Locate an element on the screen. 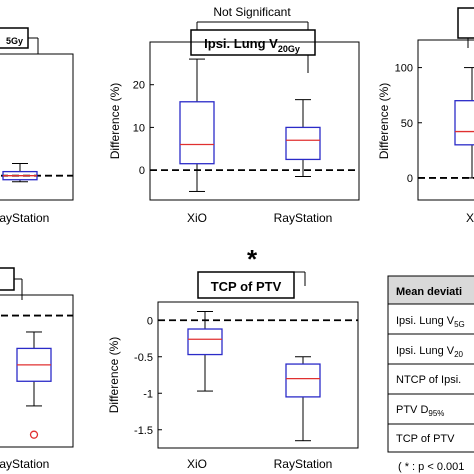 The height and width of the screenshot is (474, 474). y-tick-label: 100 is located at coordinates (404, 69).